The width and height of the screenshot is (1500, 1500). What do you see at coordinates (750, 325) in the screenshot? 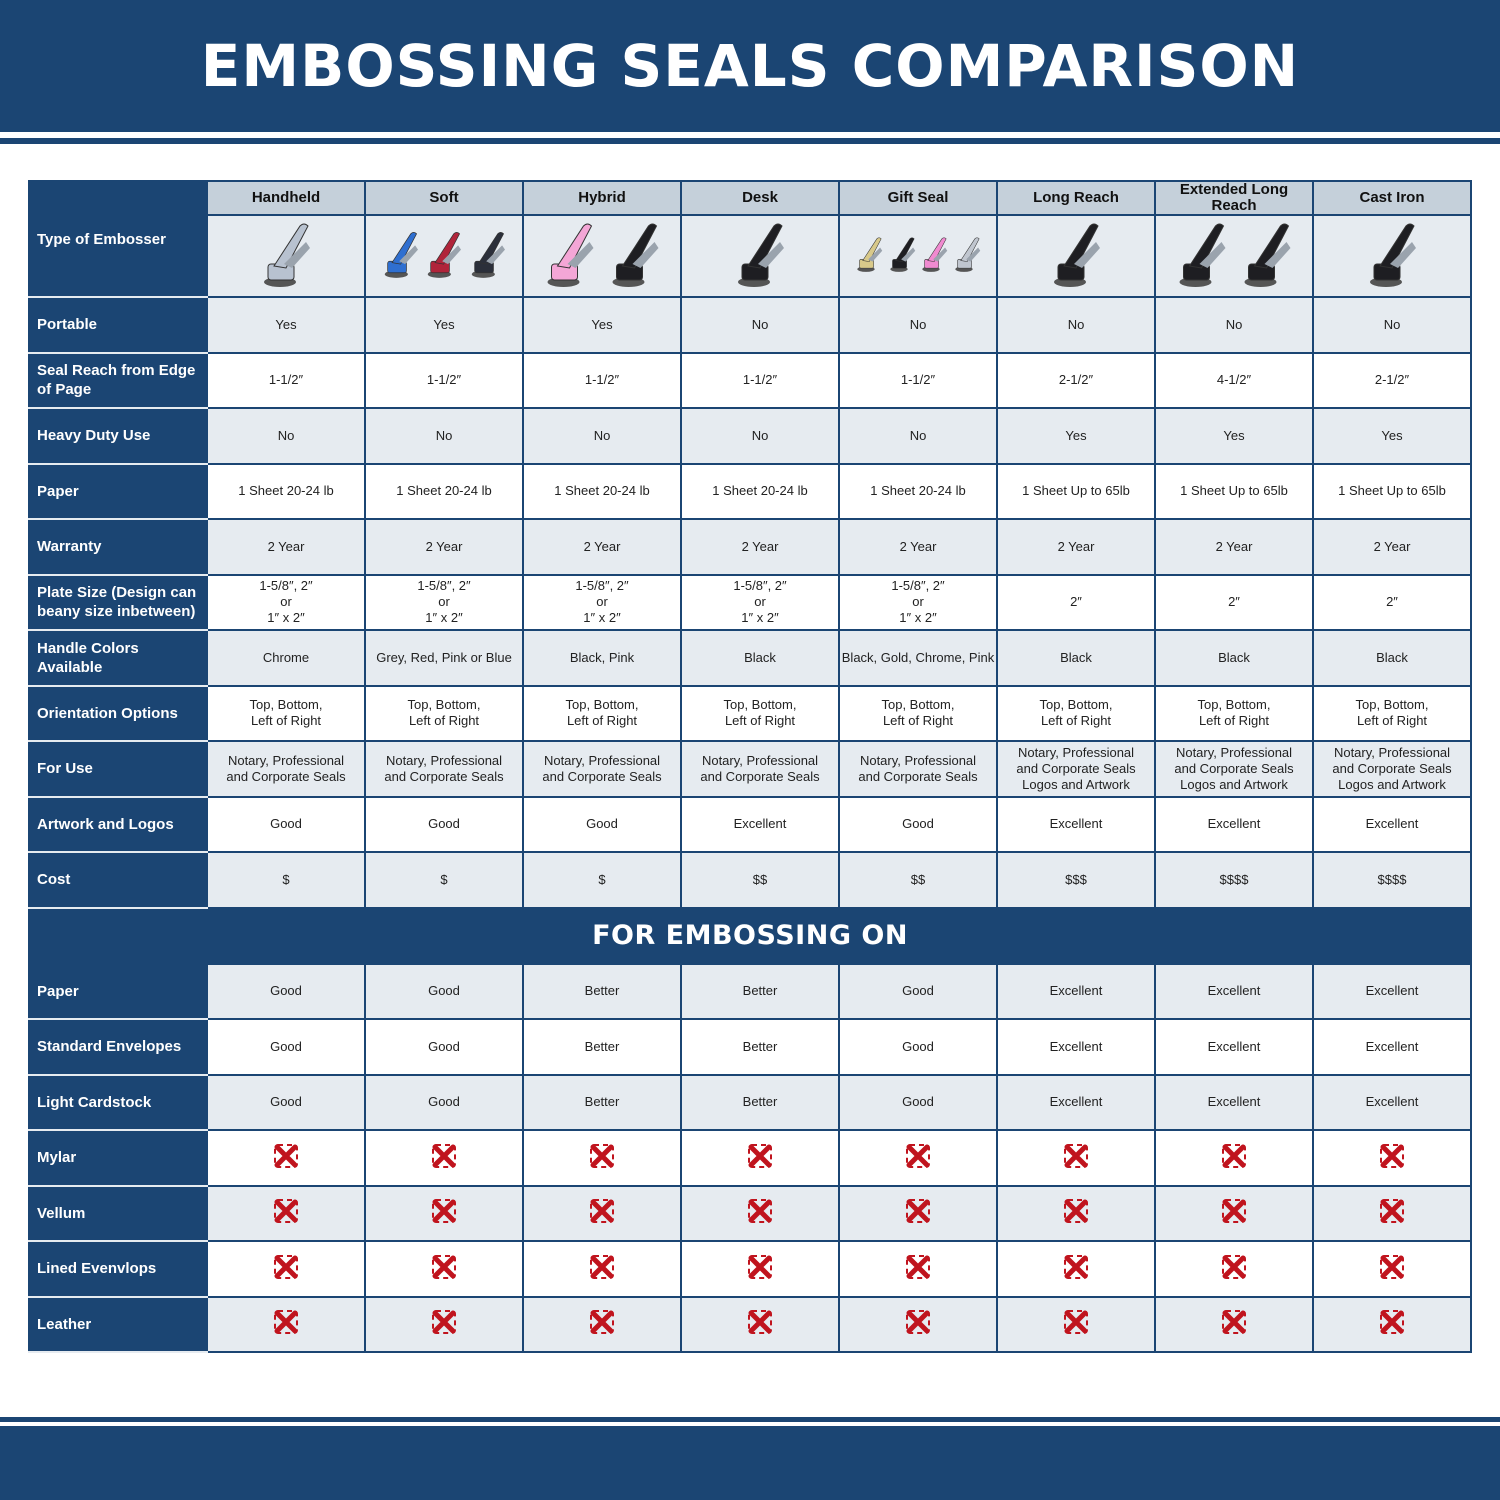
I see `table-row: Portable Yes Yes Yes No No No No No` at bounding box center [750, 325].